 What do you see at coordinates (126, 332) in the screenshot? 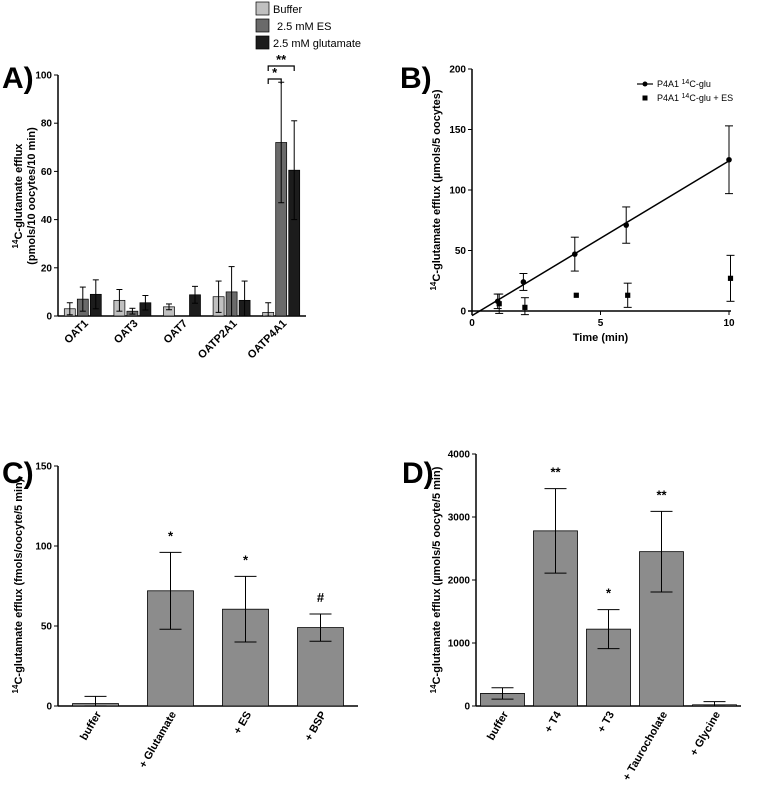
I see `category-label-a: OAT3` at bounding box center [126, 332].